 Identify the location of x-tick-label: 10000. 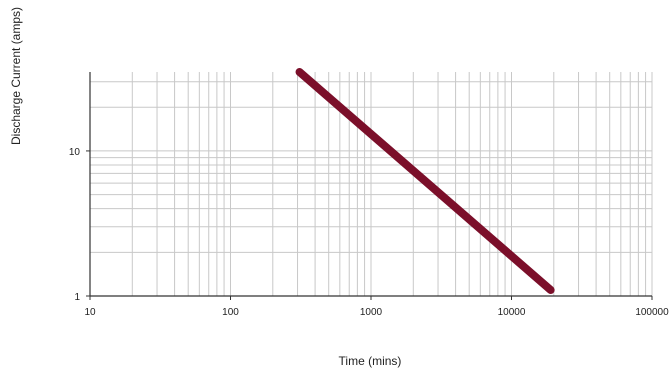
(512, 312).